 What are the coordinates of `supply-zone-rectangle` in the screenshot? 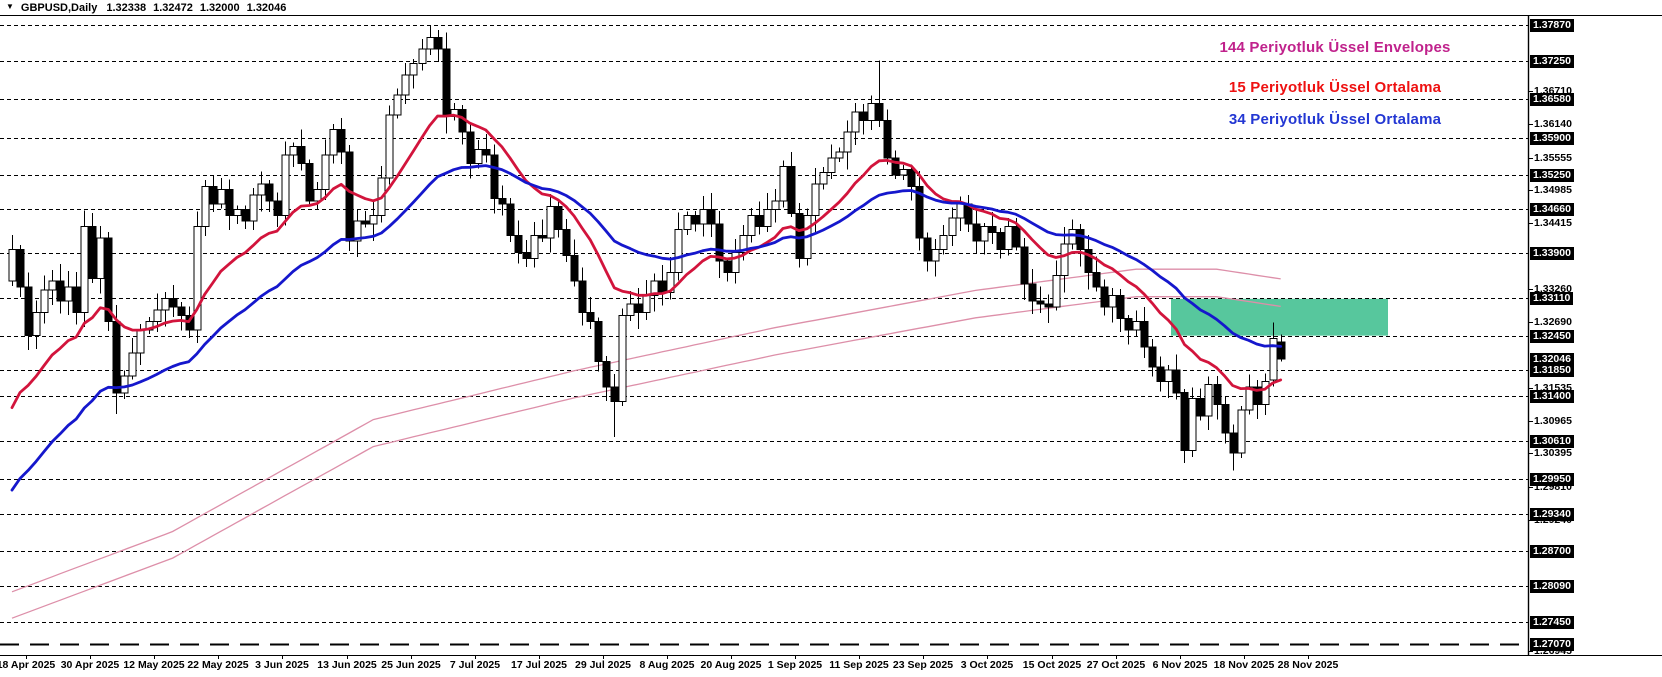 It's located at (1279, 317).